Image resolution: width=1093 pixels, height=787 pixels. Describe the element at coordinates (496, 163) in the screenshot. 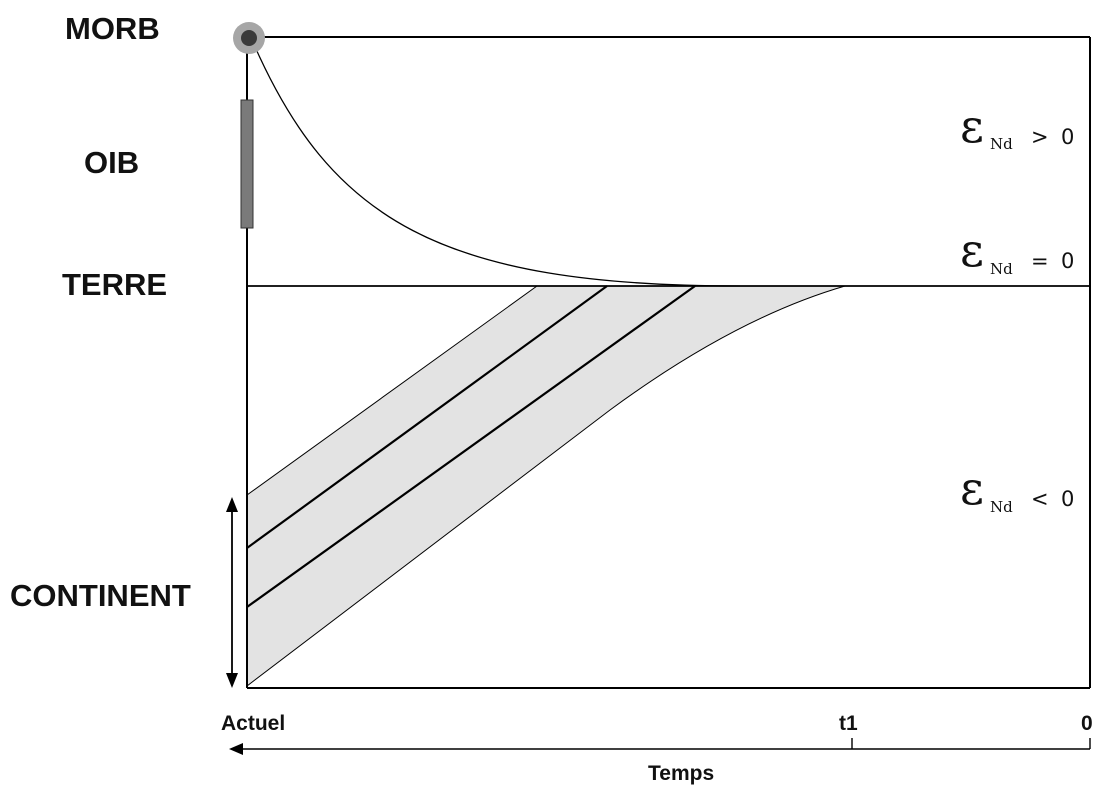

I see `depleted-mantle-curve` at that location.